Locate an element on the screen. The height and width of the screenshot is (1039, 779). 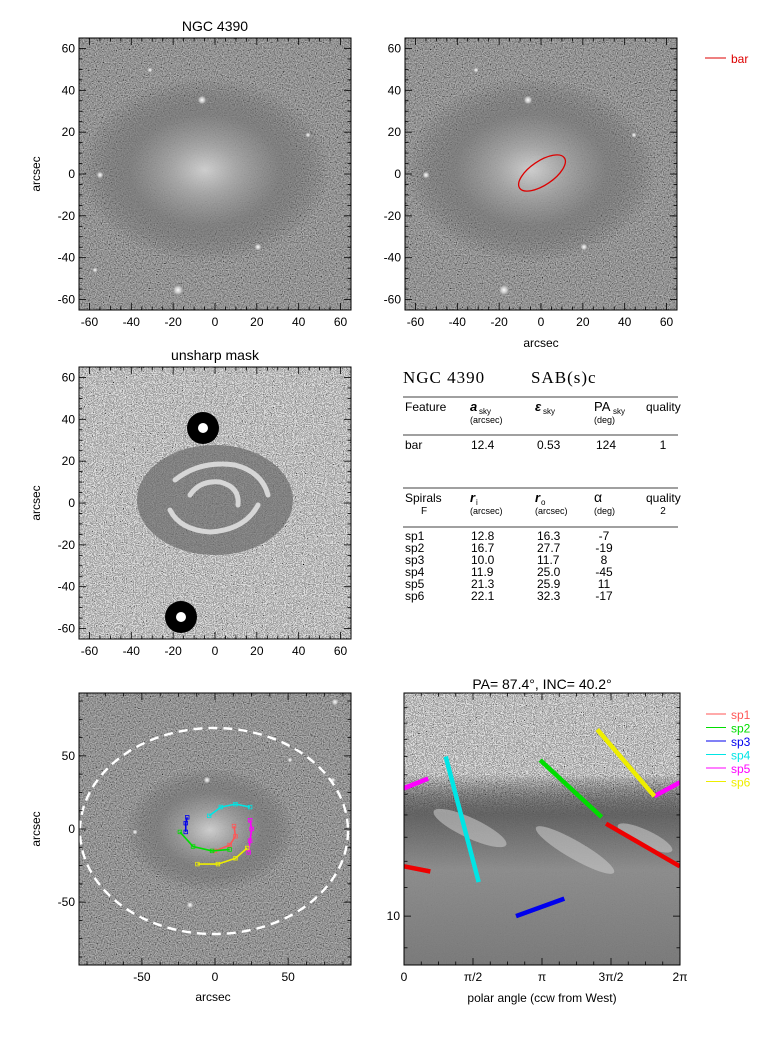
cell: 124 is located at coordinates (606, 445).